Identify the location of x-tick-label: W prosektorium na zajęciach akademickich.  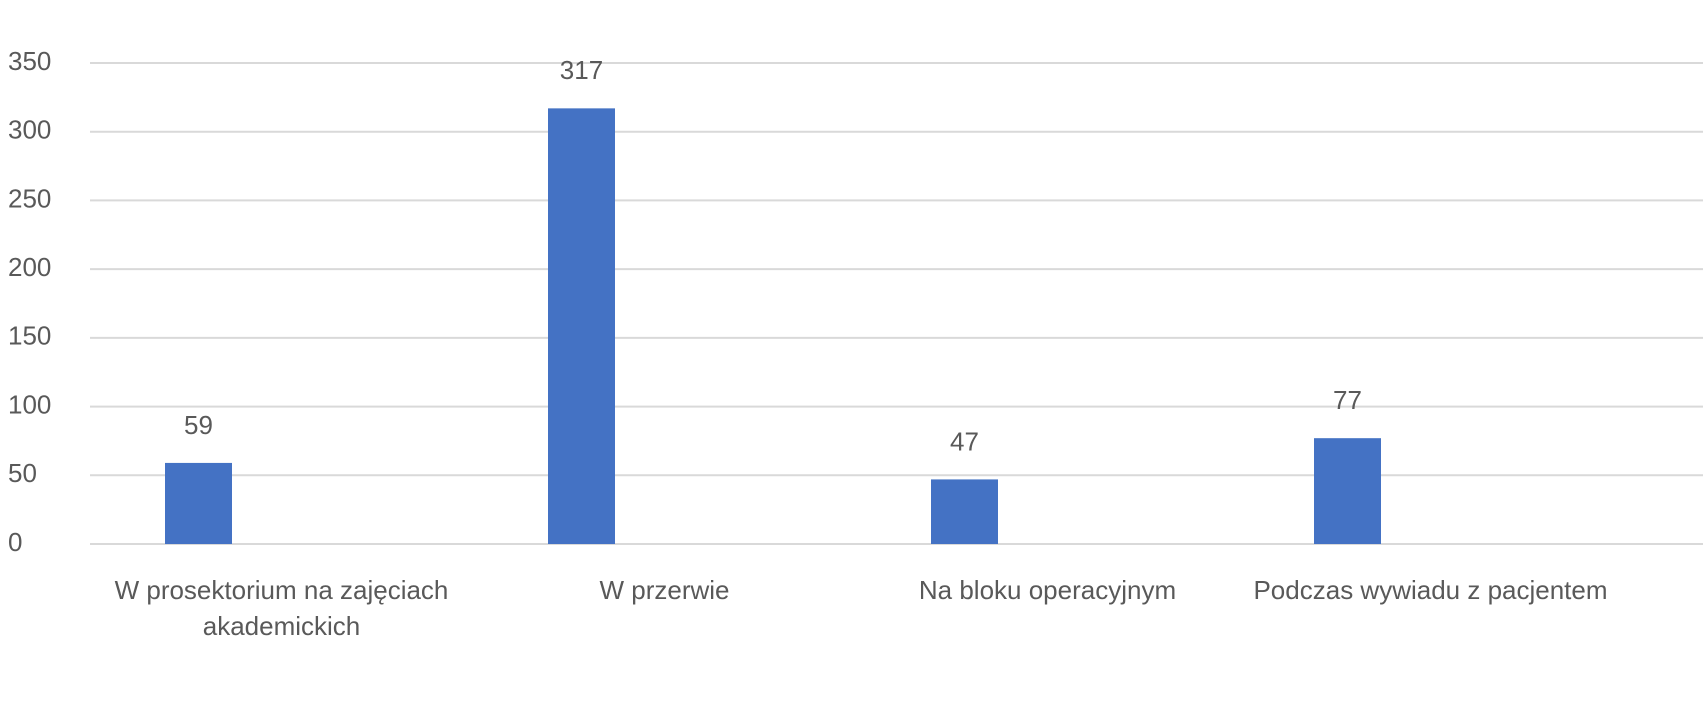
(281, 608).